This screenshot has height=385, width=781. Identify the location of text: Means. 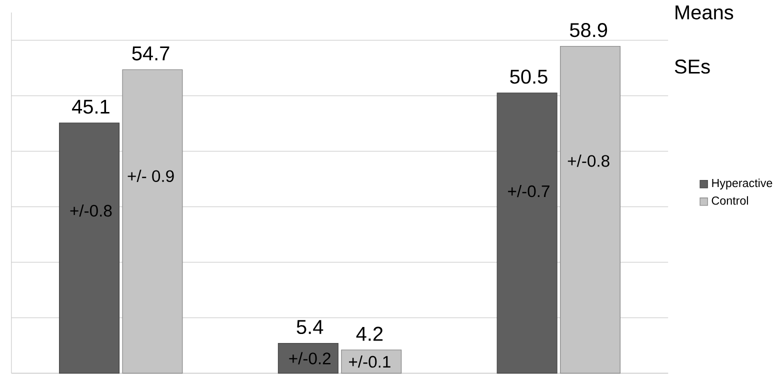
(705, 13).